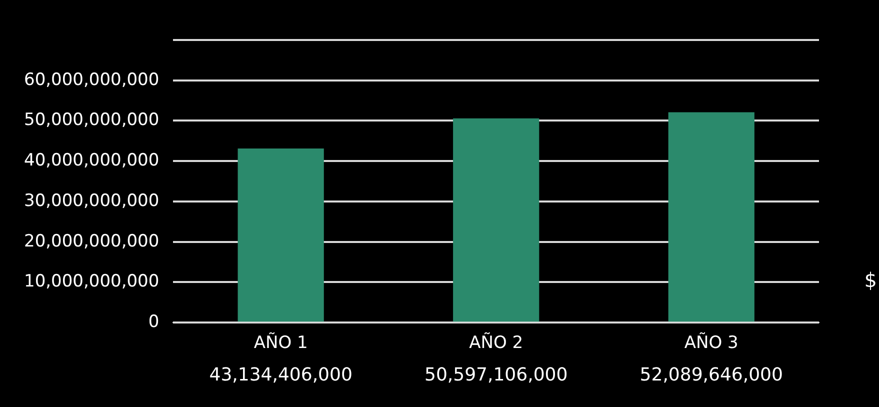 Image resolution: width=879 pixels, height=407 pixels. What do you see at coordinates (92, 160) in the screenshot?
I see `y-tick-label: 40,000,000,000` at bounding box center [92, 160].